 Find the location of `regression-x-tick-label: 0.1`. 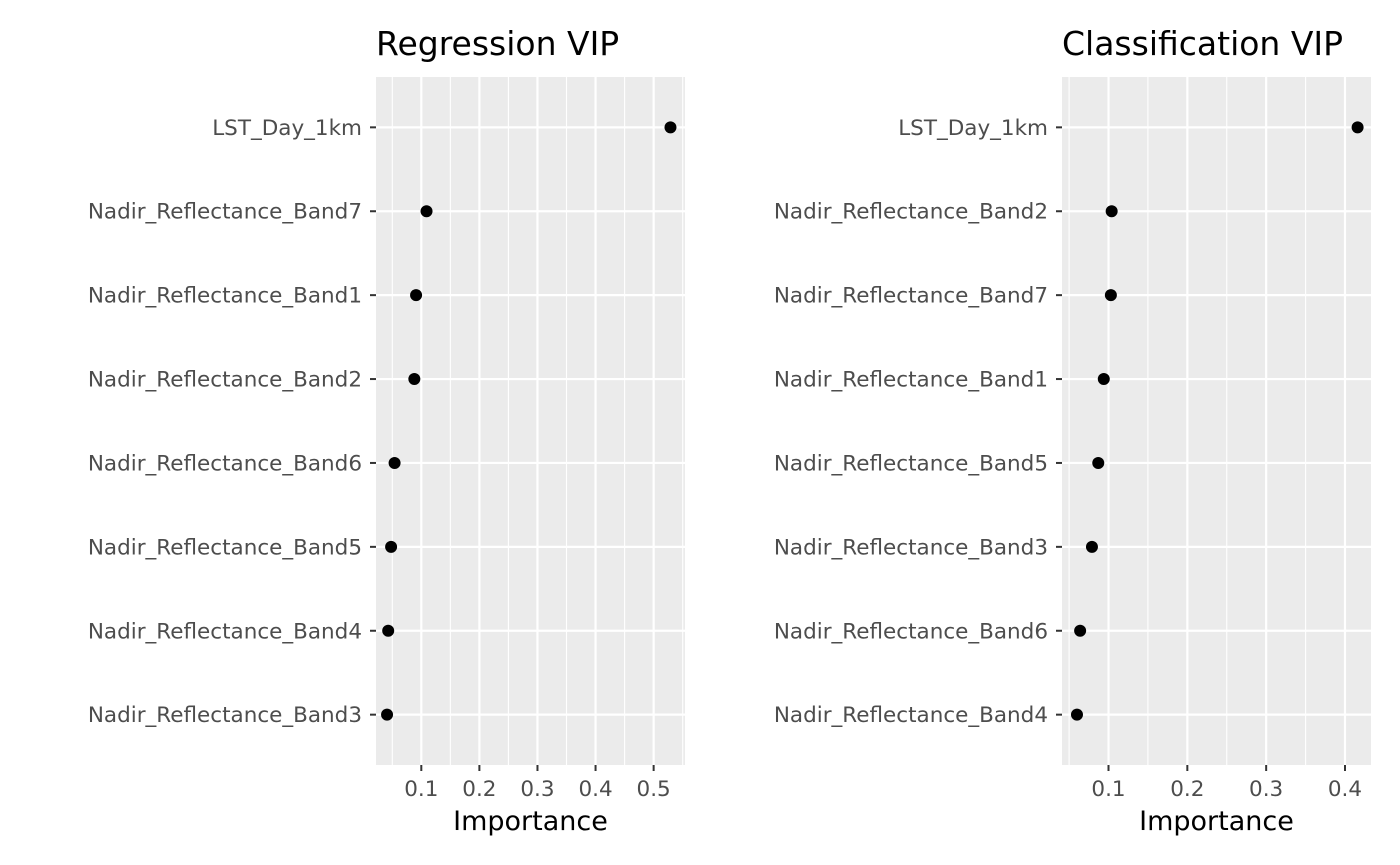

regression-x-tick-label: 0.1 is located at coordinates (421, 789).